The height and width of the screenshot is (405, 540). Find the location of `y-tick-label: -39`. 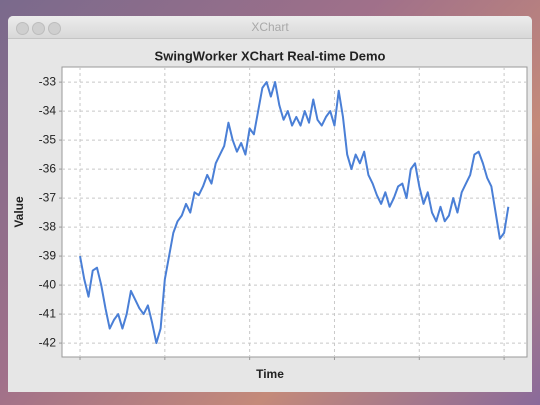

y-tick-label: -39 is located at coordinates (48, 255).